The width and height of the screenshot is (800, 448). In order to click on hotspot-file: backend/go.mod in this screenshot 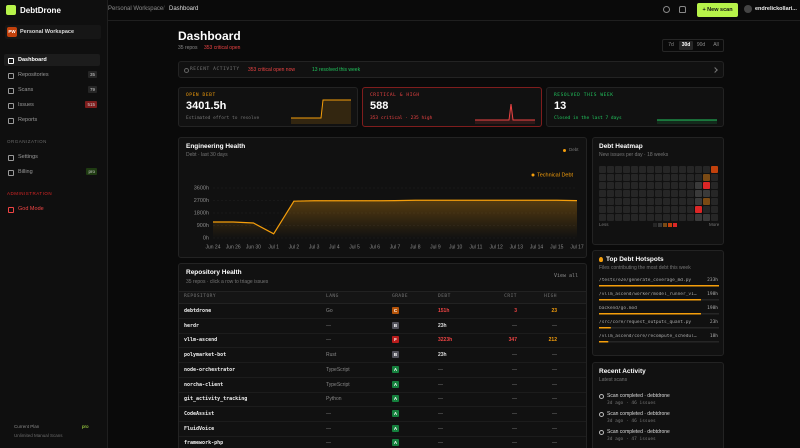, I will do `click(618, 308)`.